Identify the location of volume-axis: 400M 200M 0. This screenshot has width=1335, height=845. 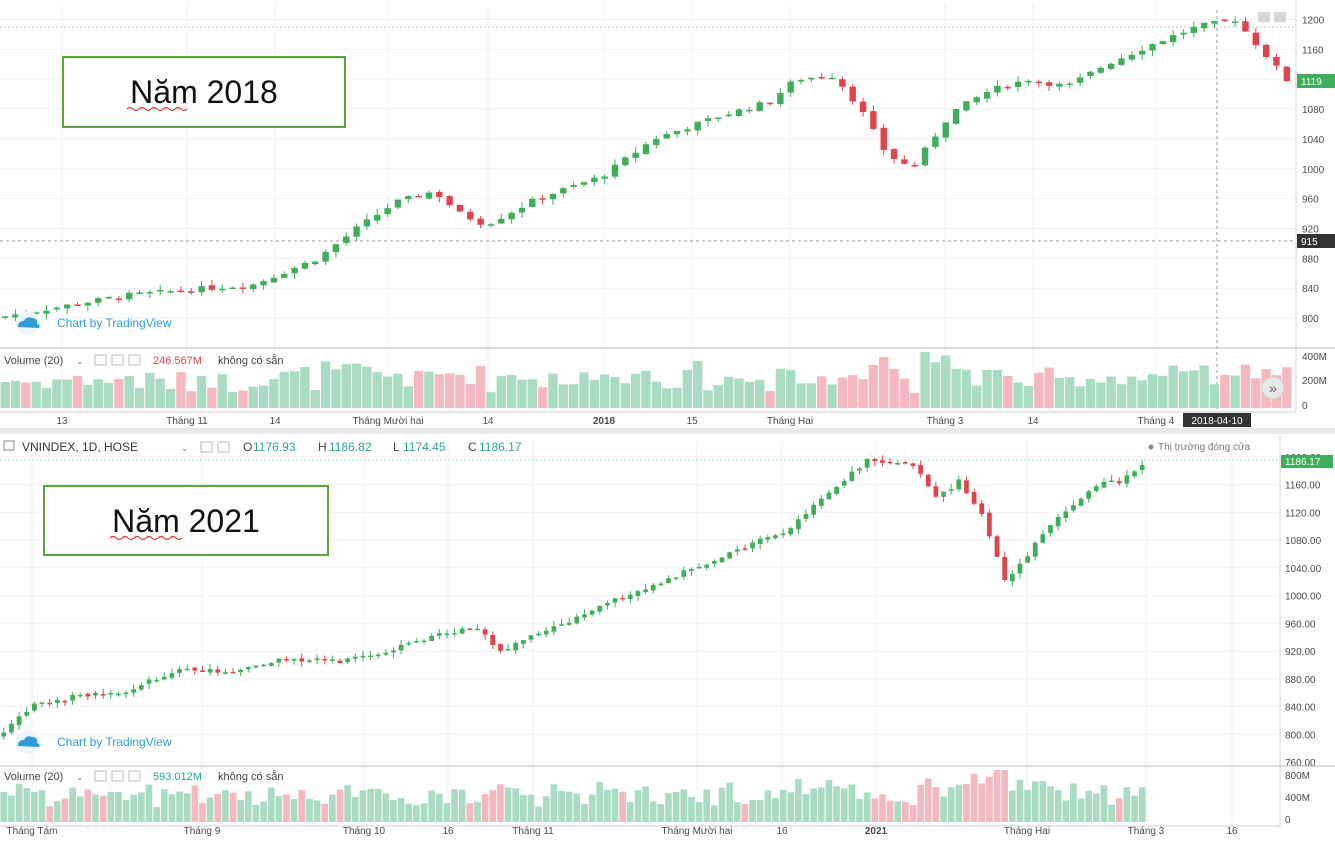
(1314, 382).